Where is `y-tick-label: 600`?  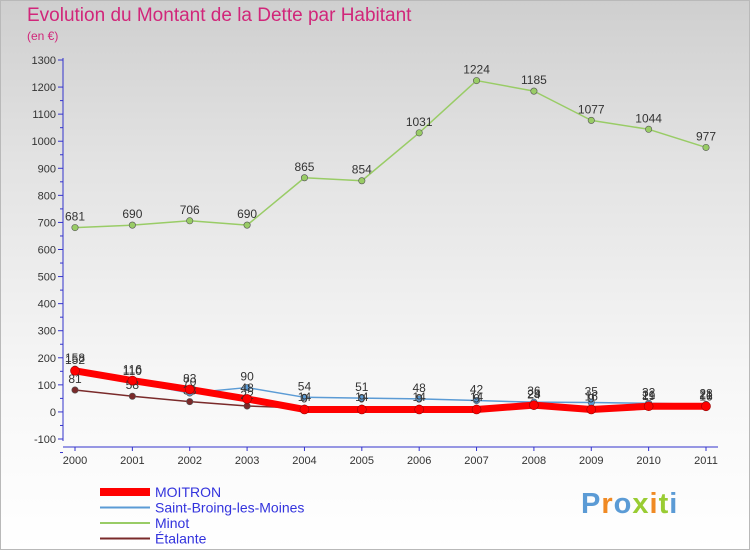
y-tick-label: 600 is located at coordinates (47, 251).